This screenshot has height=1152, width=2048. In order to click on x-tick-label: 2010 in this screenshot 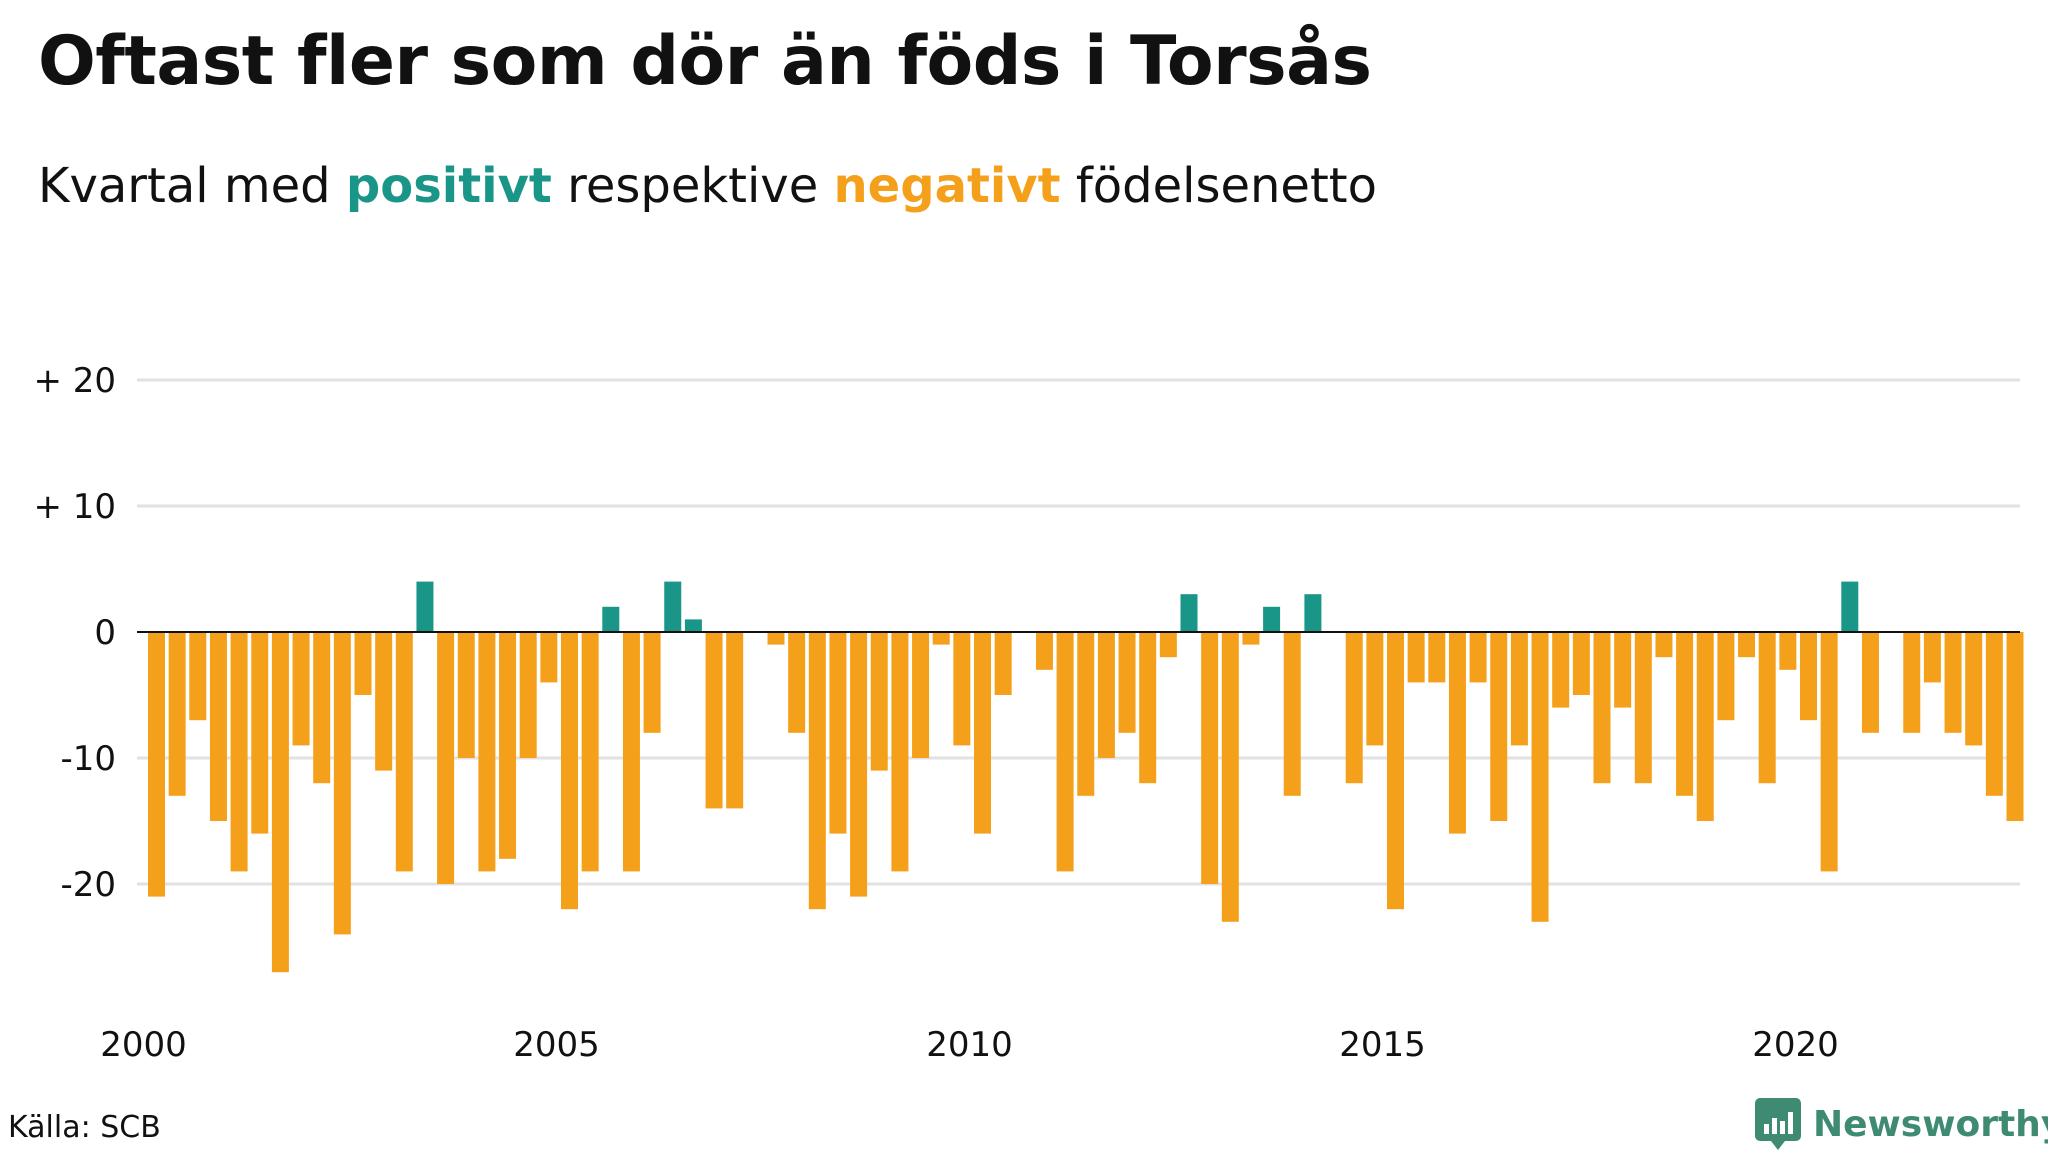, I will do `click(969, 1045)`.